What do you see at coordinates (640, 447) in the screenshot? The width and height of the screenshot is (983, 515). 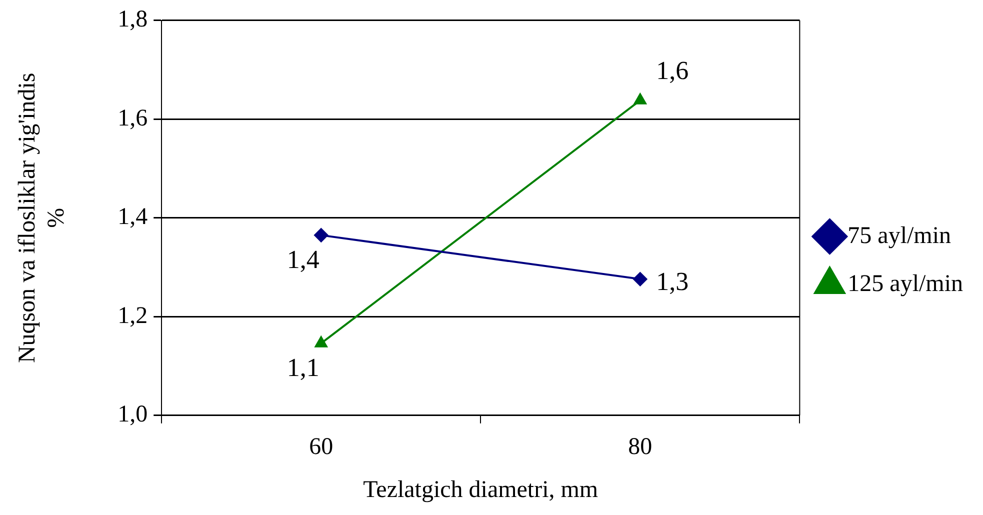 I see `x-tick-label: 80` at bounding box center [640, 447].